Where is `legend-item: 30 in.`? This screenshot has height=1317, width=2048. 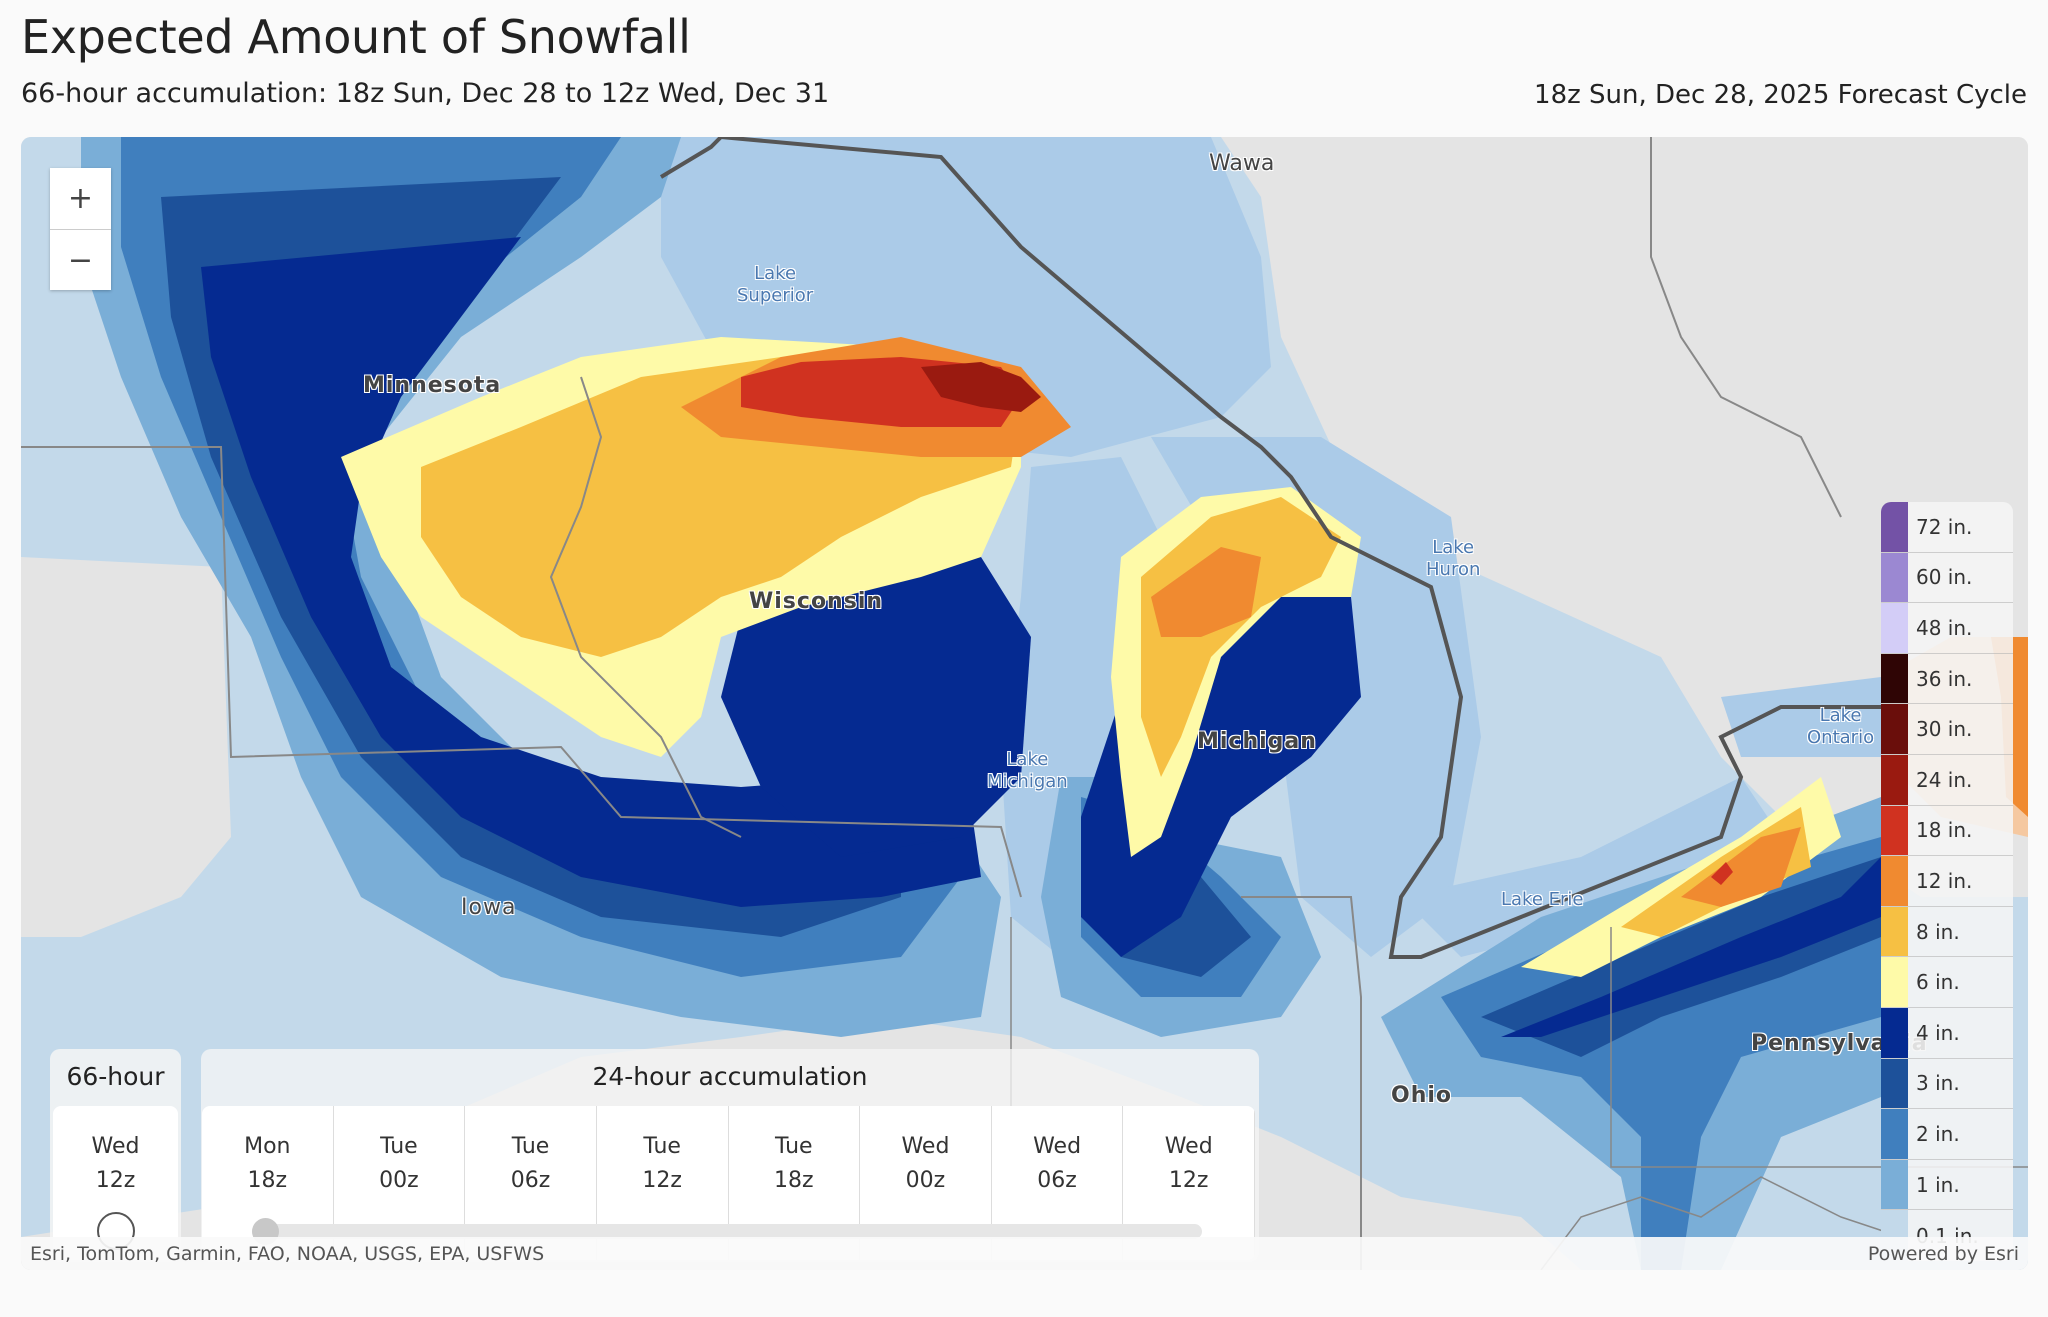
legend-item: 30 in. is located at coordinates (1947, 729).